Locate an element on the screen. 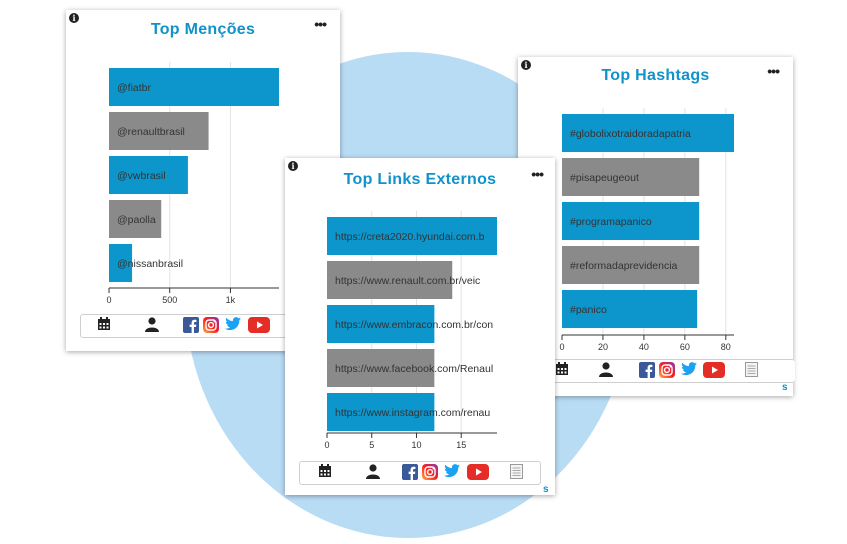 The height and width of the screenshot is (544, 847). bar-label: @vwbrasil is located at coordinates (141, 176).